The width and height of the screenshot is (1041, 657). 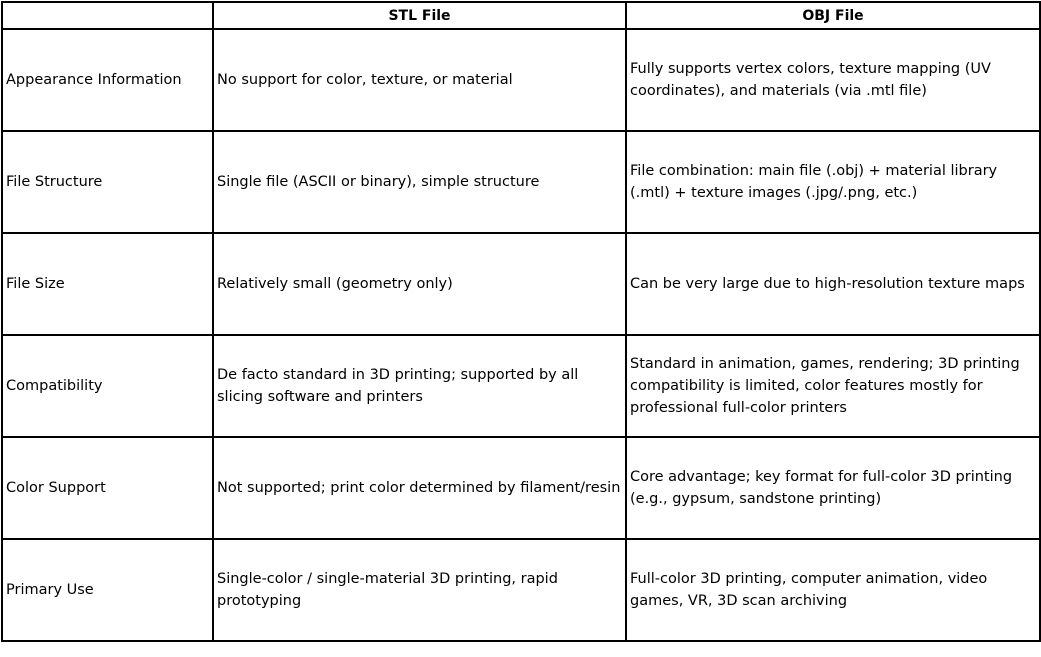 I want to click on feature-cell: Primary Use, so click(x=107, y=590).